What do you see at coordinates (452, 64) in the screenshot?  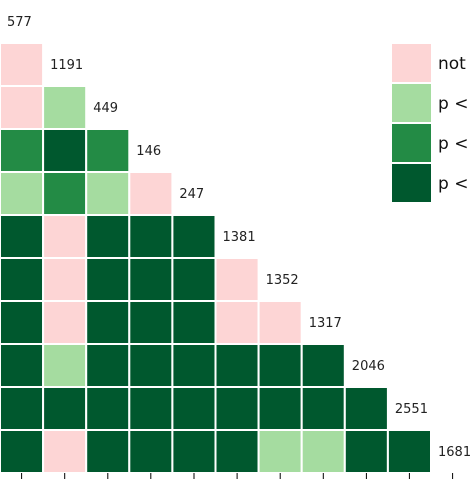 I see `legend-label: not` at bounding box center [452, 64].